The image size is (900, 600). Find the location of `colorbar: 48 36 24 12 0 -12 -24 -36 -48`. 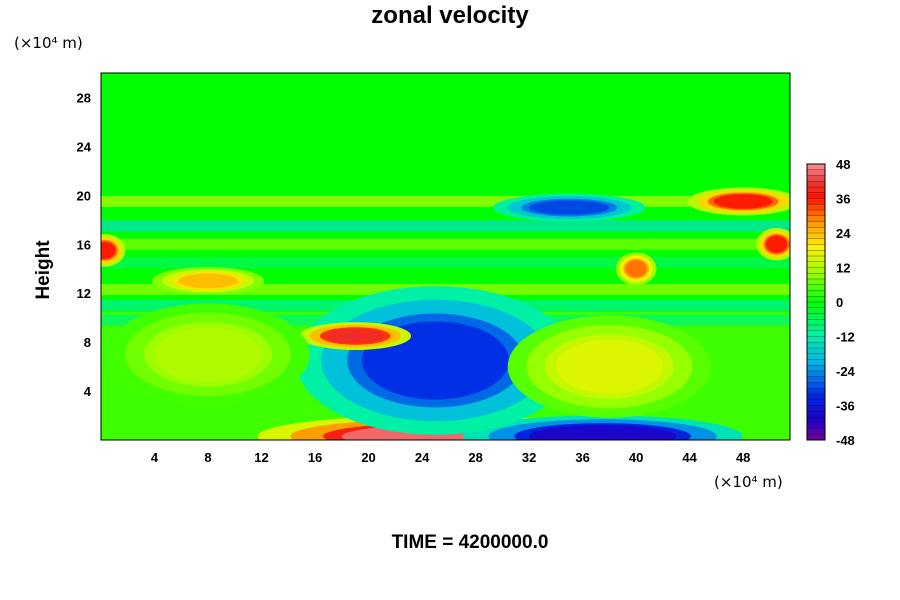

colorbar: 48 36 24 12 0 -12 -24 -36 -48 is located at coordinates (831, 302).